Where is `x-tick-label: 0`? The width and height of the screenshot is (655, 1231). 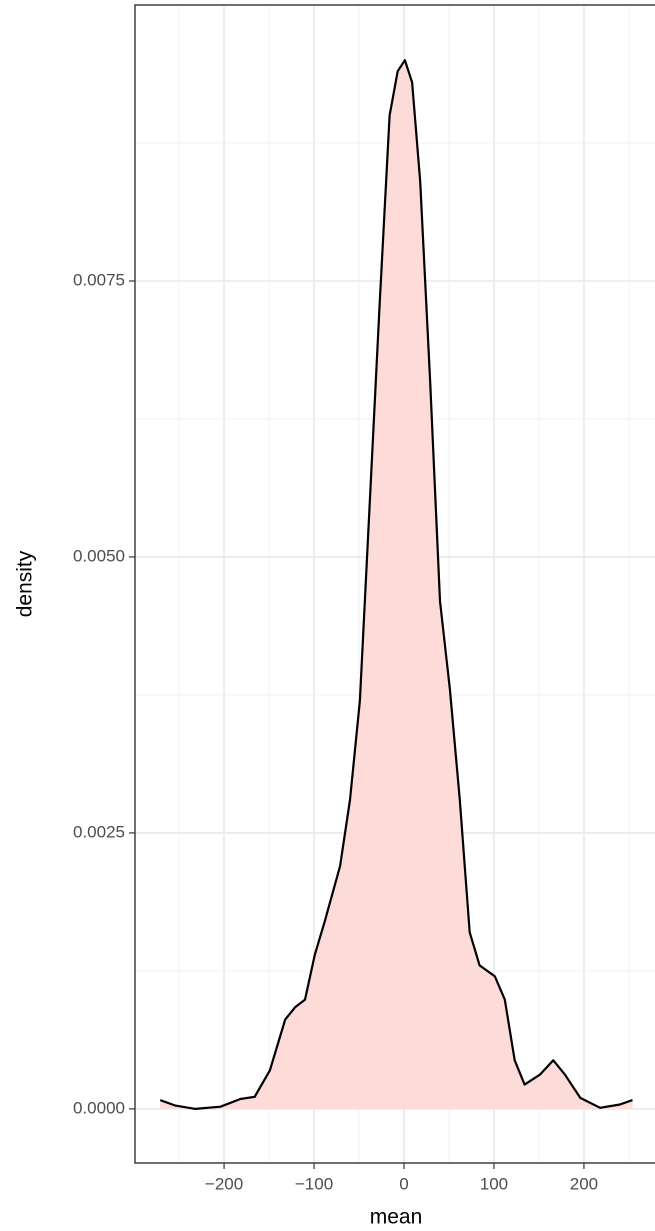
x-tick-label: 0 is located at coordinates (403, 1183).